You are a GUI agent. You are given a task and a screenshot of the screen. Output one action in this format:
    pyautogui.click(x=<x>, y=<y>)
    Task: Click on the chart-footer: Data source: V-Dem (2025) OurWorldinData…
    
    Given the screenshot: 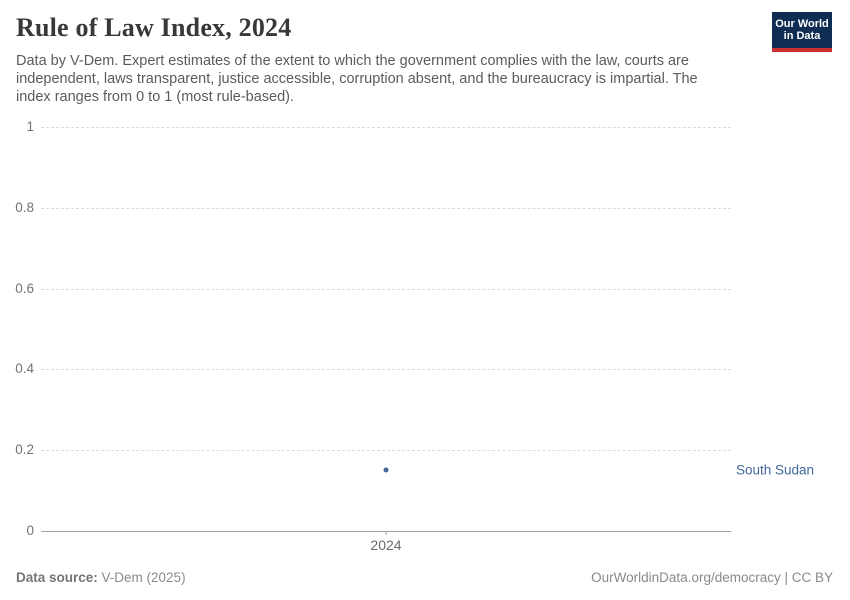 What is the action you would take?
    pyautogui.click(x=424, y=577)
    